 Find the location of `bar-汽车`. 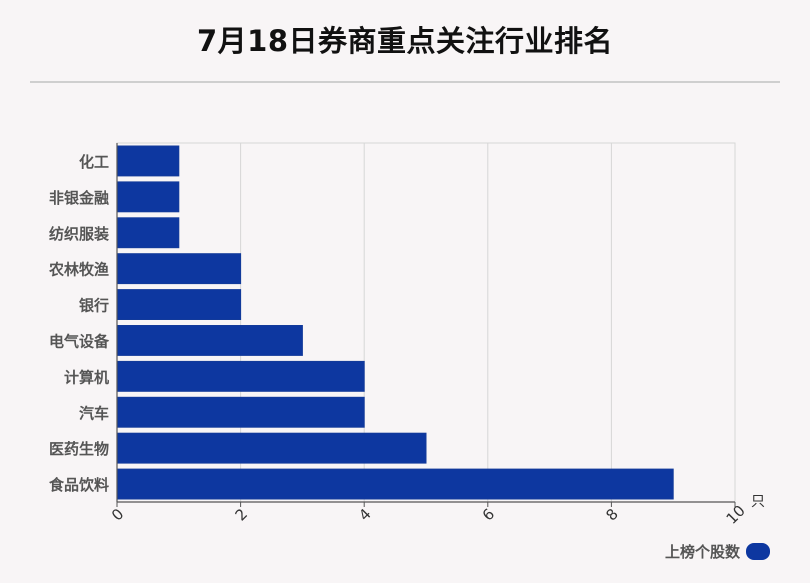

bar-汽车 is located at coordinates (240, 412).